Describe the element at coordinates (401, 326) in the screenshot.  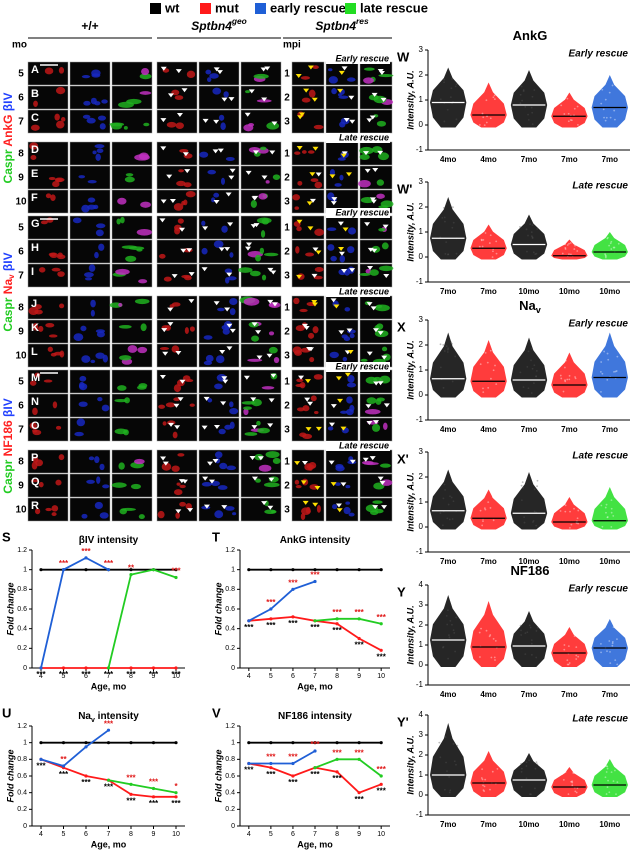
I see `panel-letter: X` at that location.